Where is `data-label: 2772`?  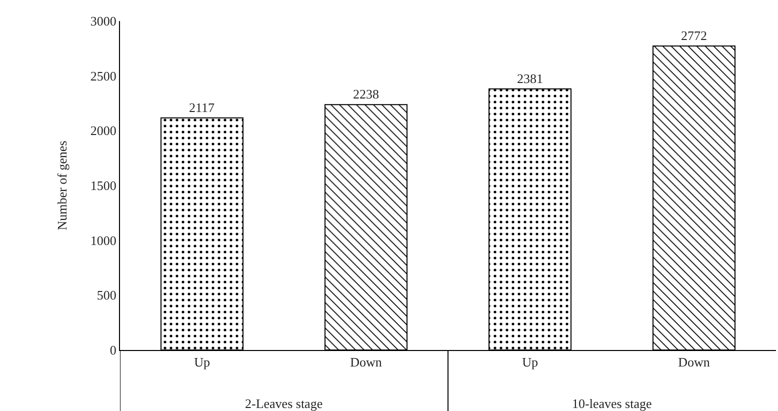
data-label: 2772 is located at coordinates (694, 35).